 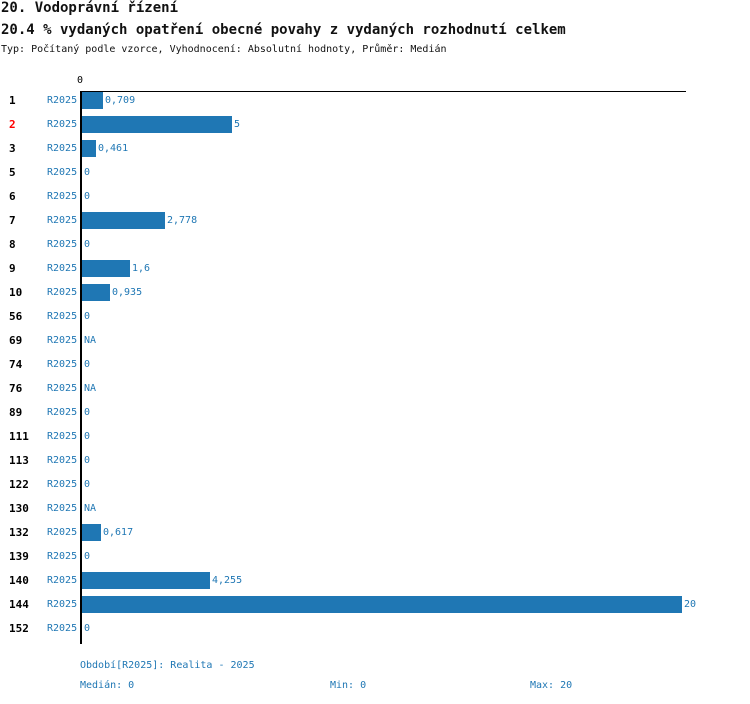 I want to click on bar-row: 3 R2025 0,461, so click(x=375, y=149).